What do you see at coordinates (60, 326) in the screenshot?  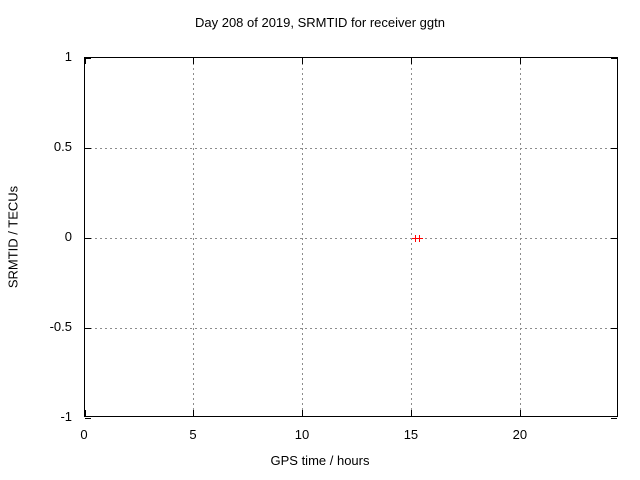 I see `y-tick-label: -0.5` at bounding box center [60, 326].